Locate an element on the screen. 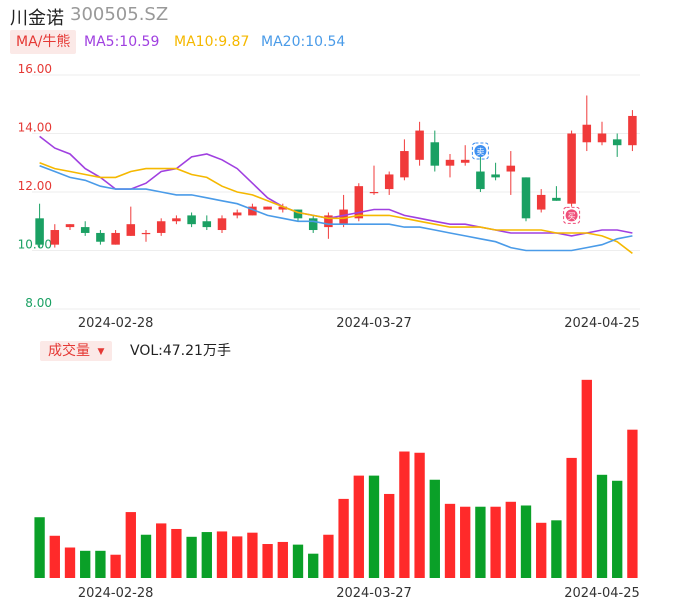 The image size is (686, 606). ma-indicator-selector: MA/牛熊 is located at coordinates (43, 42).